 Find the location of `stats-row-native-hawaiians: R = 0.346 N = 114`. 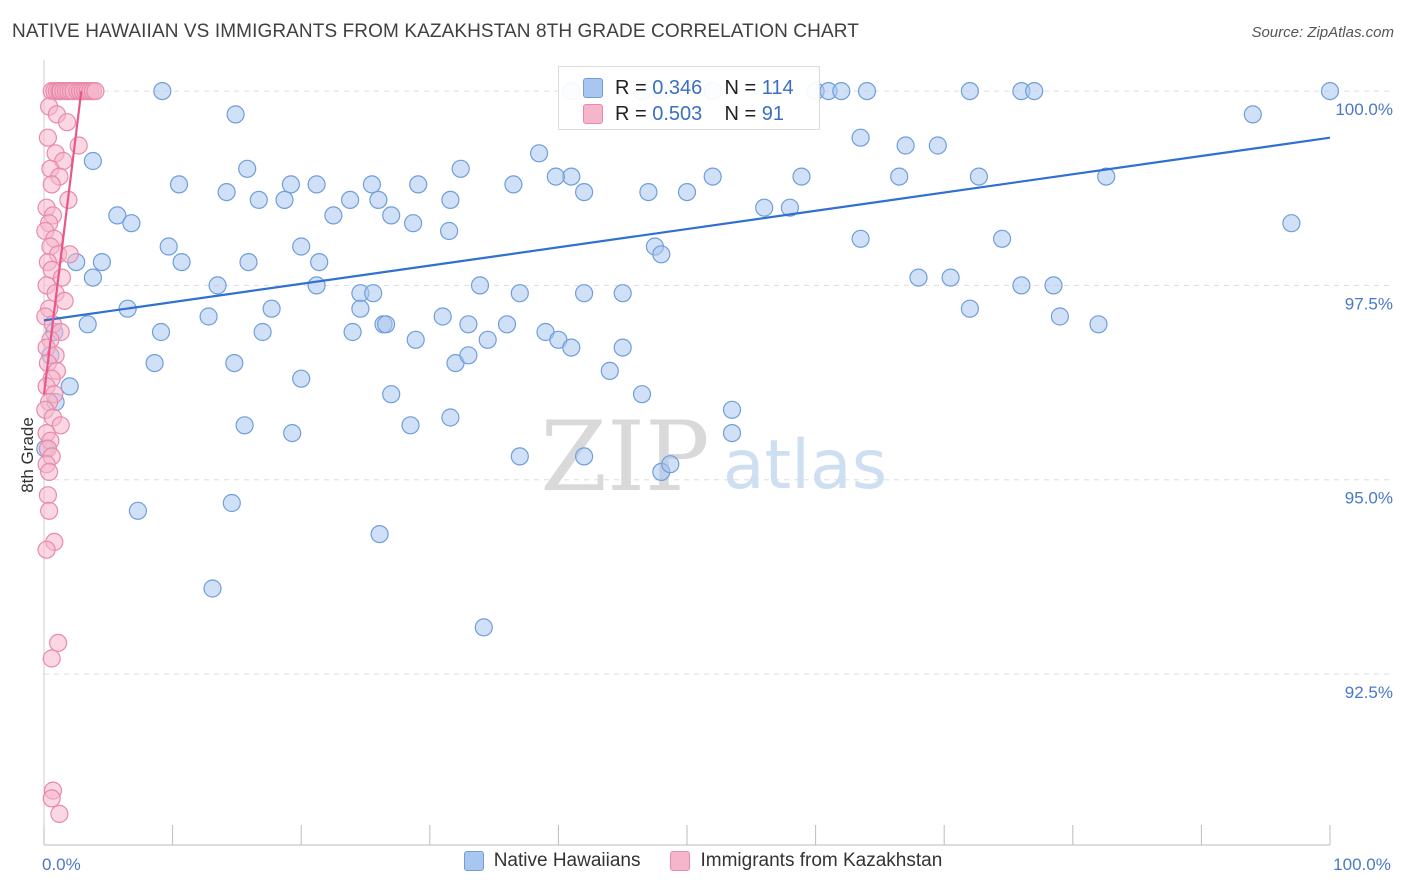

stats-row-native-hawaiians: R = 0.346 N = 114 is located at coordinates (688, 88).